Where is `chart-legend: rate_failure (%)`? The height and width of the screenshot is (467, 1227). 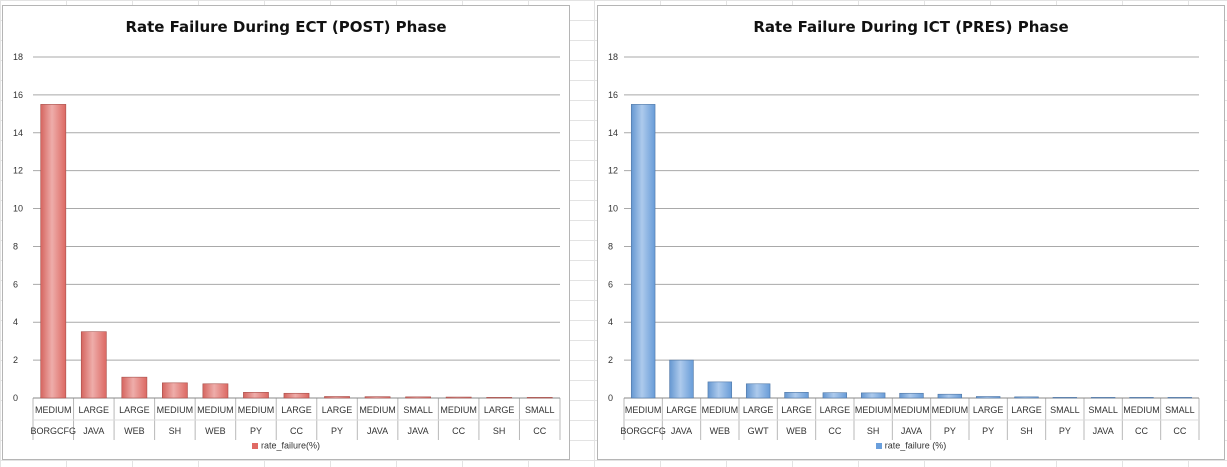
chart-legend: rate_failure (%) is located at coordinates (911, 445).